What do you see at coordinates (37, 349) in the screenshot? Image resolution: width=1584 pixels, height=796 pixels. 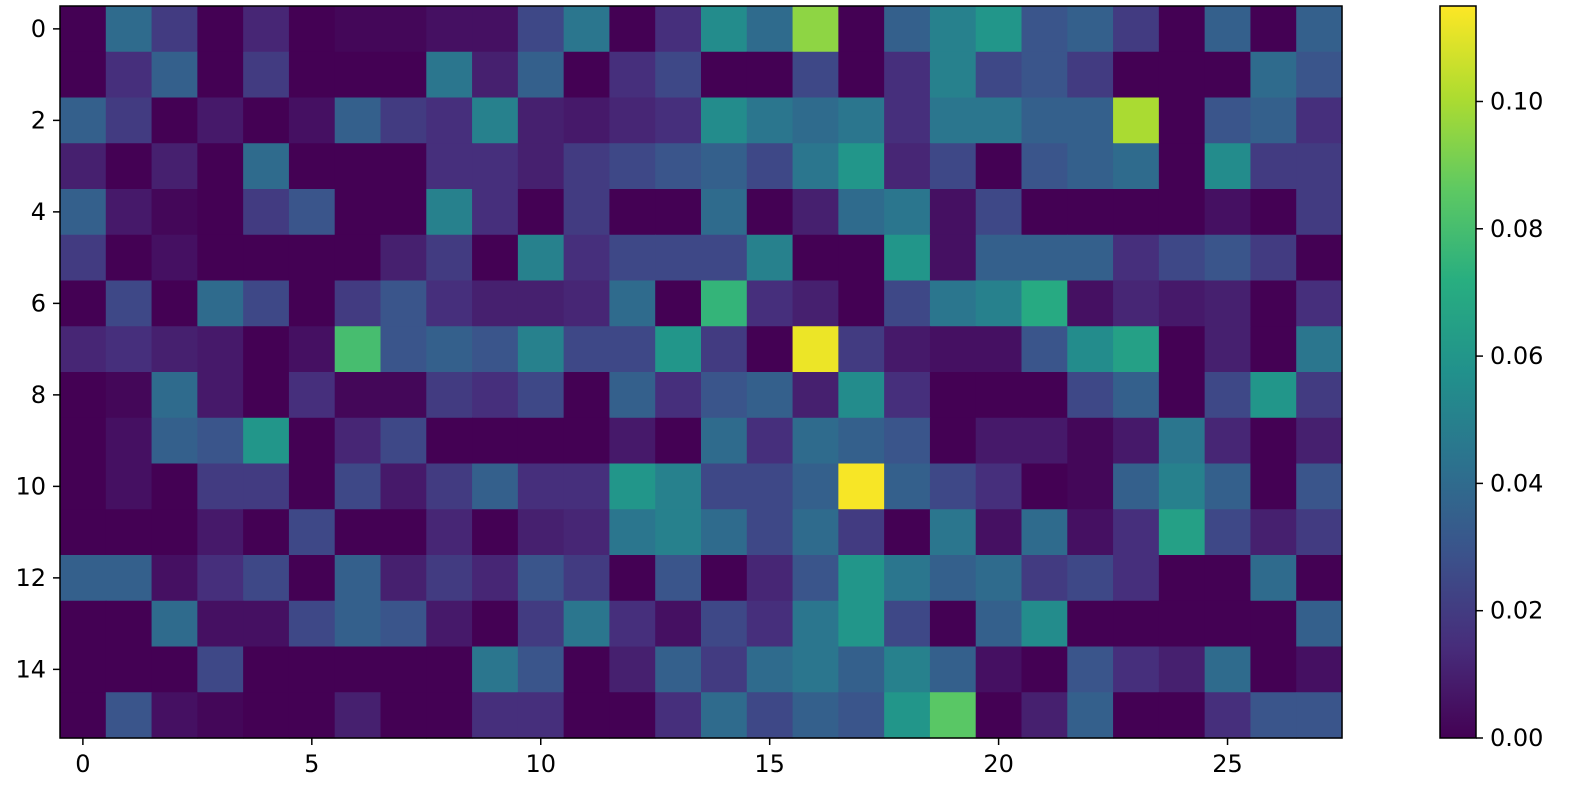 I see `y-axis: 0 2 4 6 8 10 12 14` at bounding box center [37, 349].